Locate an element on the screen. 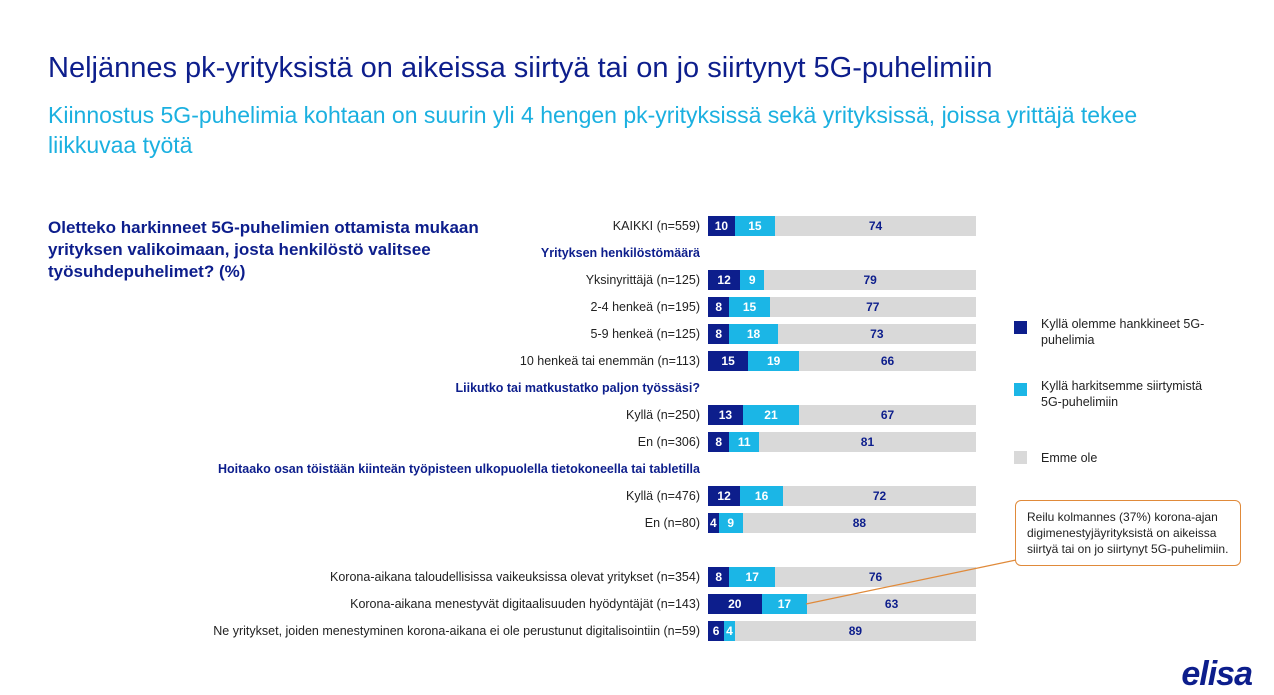 Image resolution: width=1274 pixels, height=695 pixels. bar-segment-no: 72 is located at coordinates (879, 496).